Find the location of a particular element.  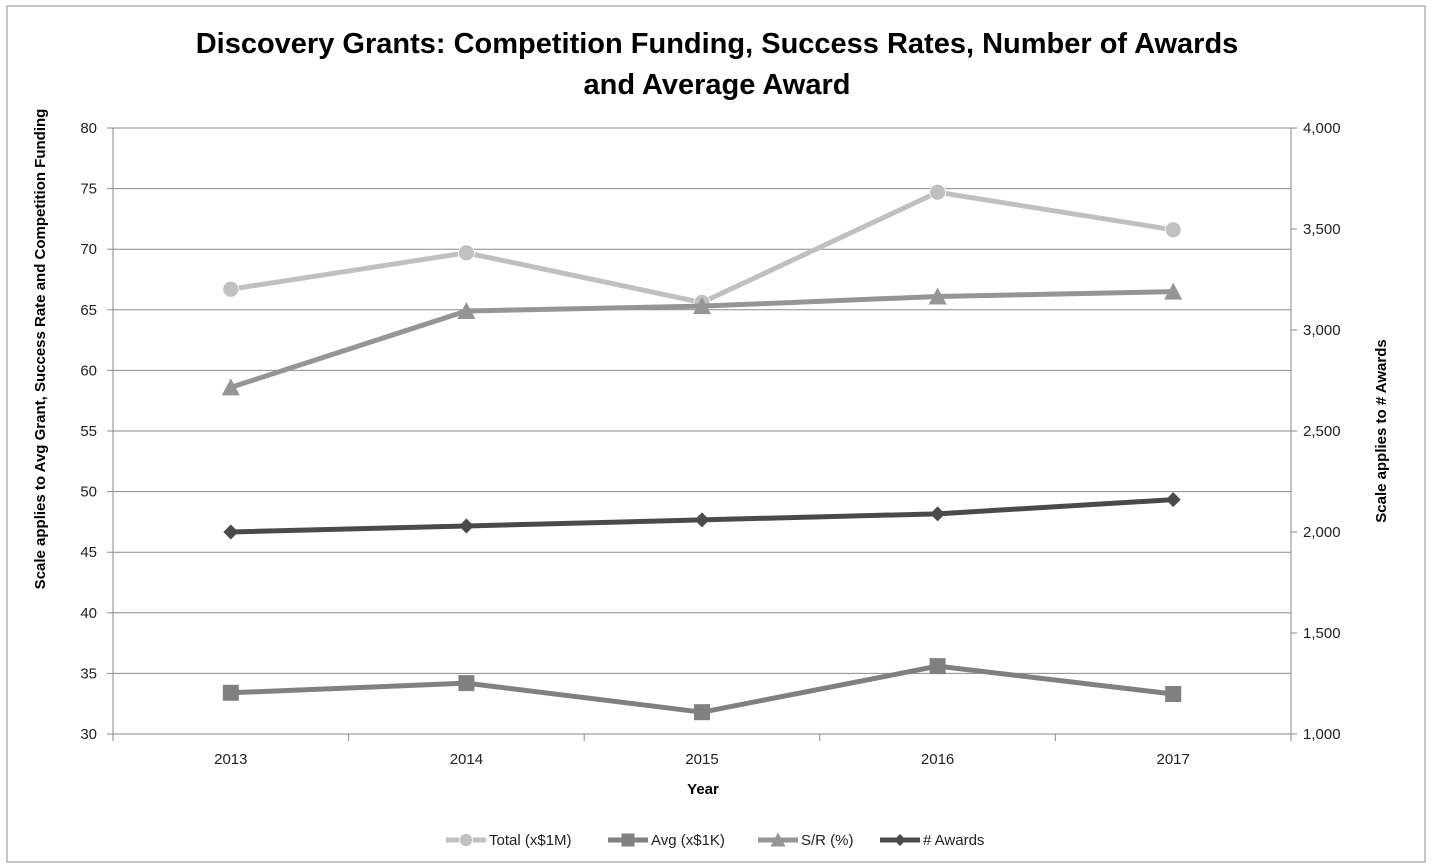

x-tick-label: 2014 is located at coordinates (466, 759).